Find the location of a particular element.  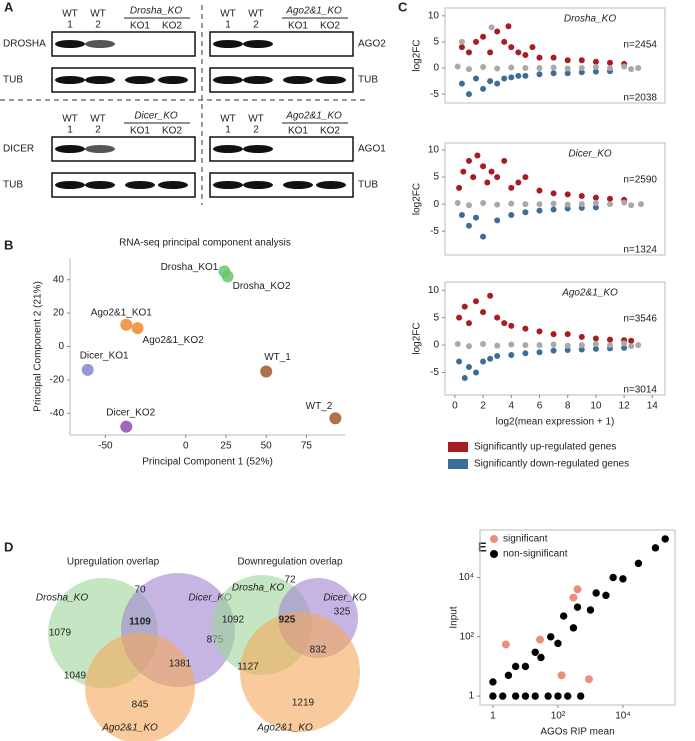

lane-label: 2 is located at coordinates (98, 130).